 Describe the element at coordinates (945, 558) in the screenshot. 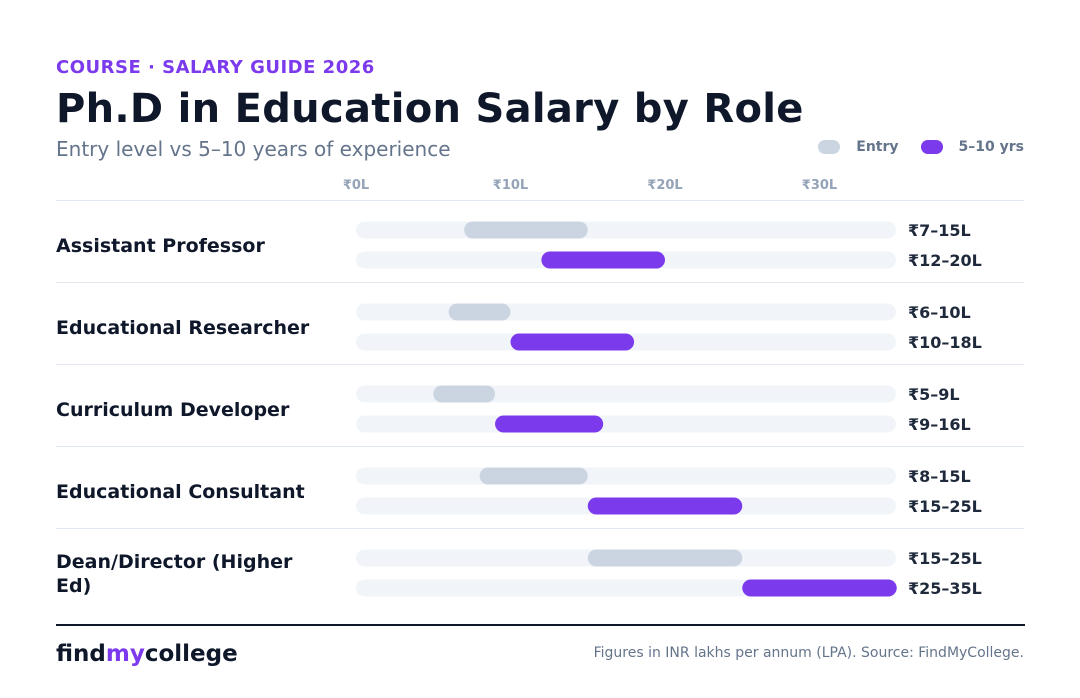

I see `value-label-entry: ₹15–25L` at that location.